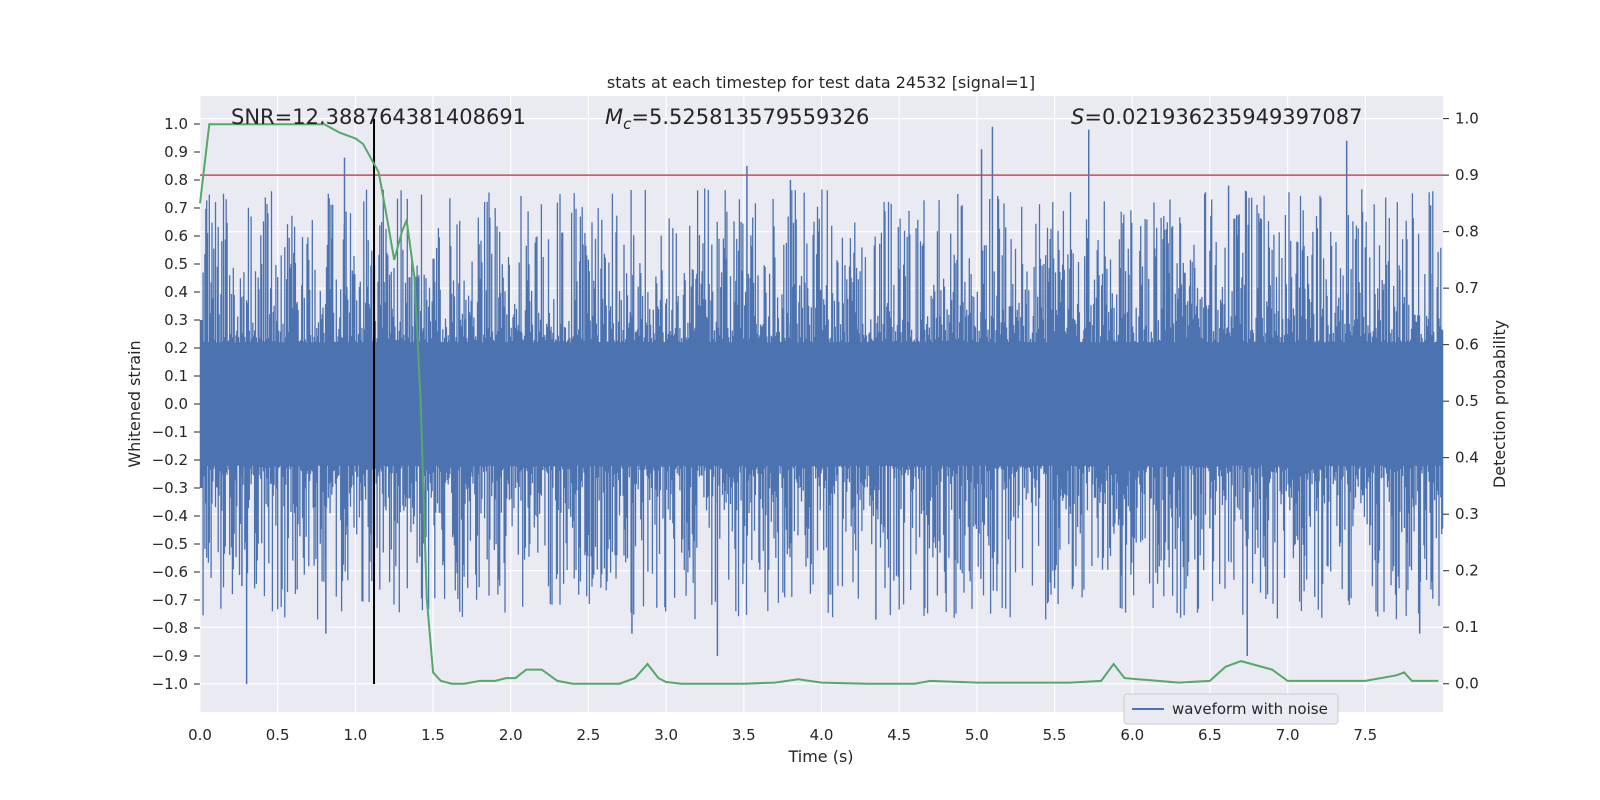 This screenshot has height=800, width=1600. What do you see at coordinates (1467, 571) in the screenshot?
I see `y2-tick-label: 0.2` at bounding box center [1467, 571].